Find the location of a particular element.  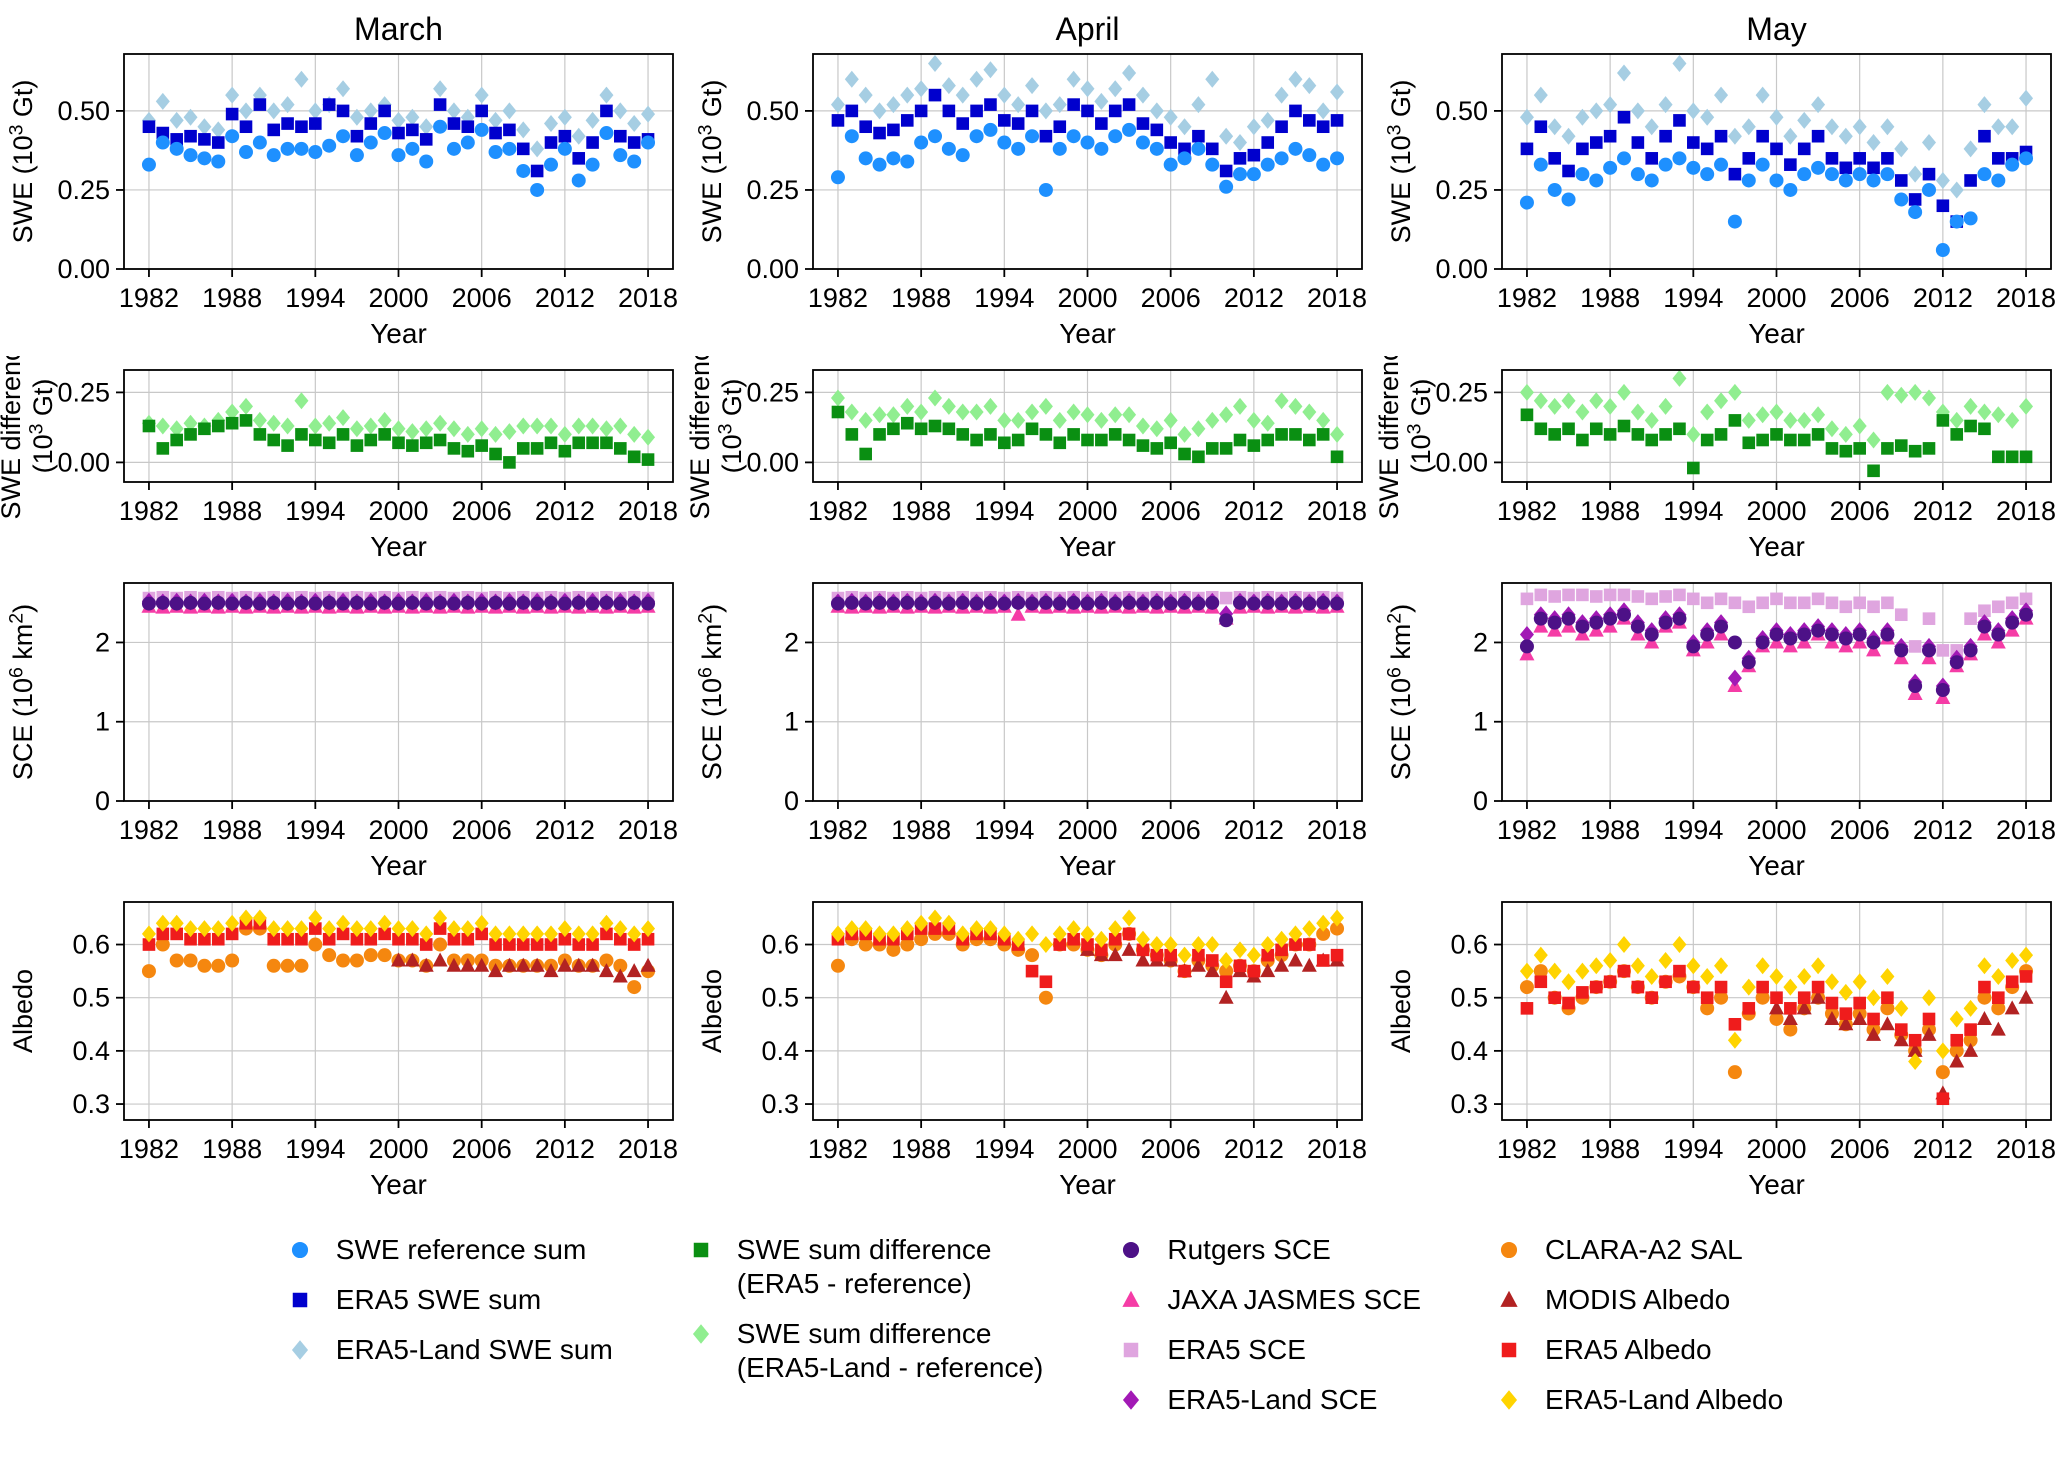

series-swe-era5land is located at coordinates (1087, 103).